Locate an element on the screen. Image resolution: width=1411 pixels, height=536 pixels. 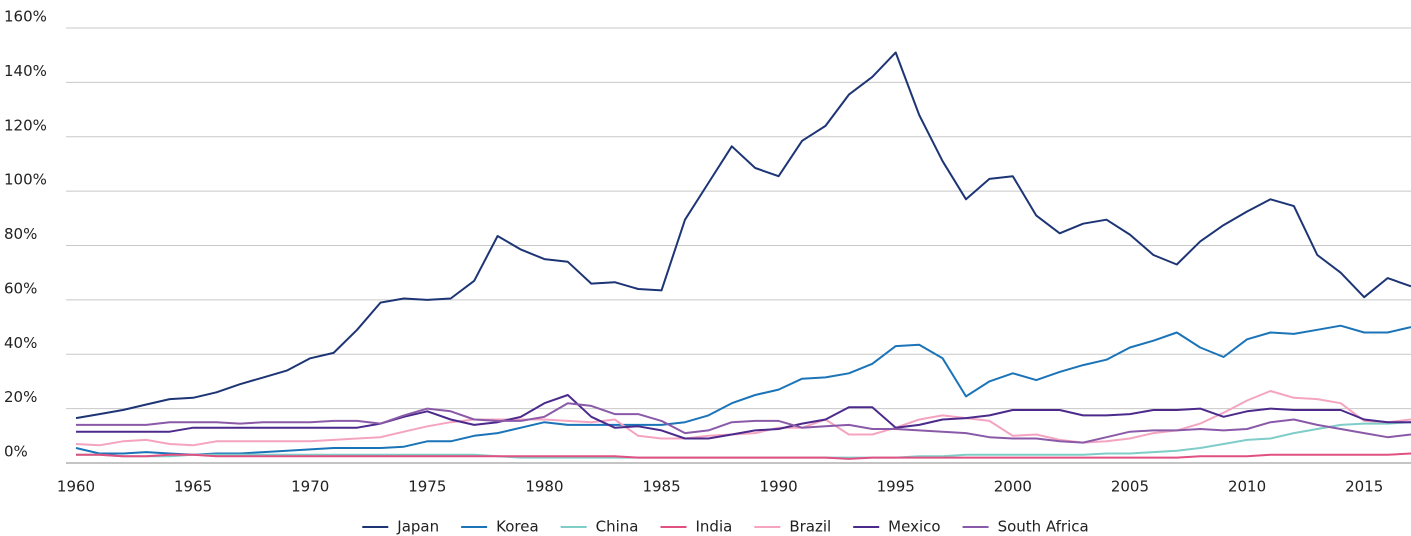
legend-label: China is located at coordinates (617, 527).